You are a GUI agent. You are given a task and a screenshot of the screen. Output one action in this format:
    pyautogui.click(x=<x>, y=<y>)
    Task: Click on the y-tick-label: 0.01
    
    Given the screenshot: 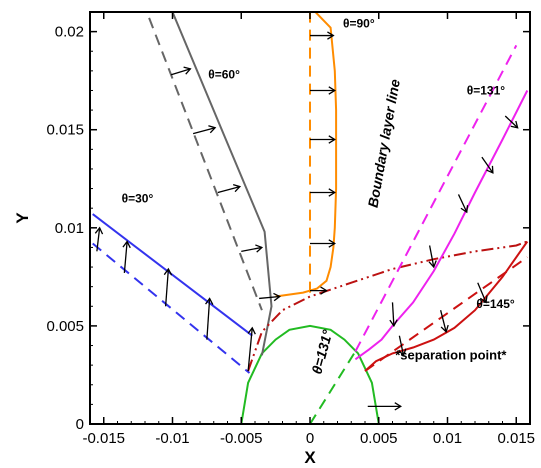 What is the action you would take?
    pyautogui.click(x=69, y=228)
    